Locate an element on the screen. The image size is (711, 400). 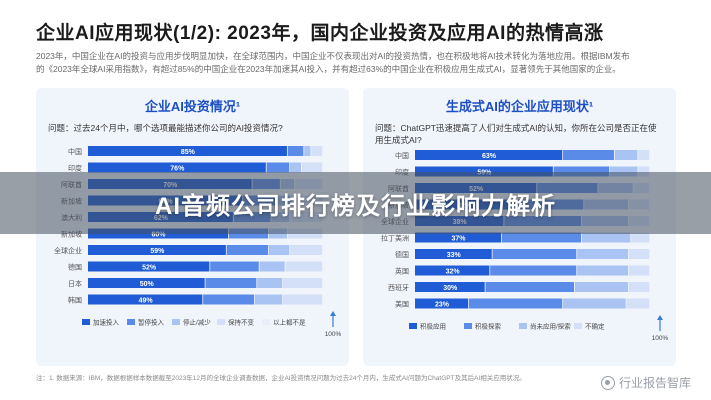
category-label: 美国 is located at coordinates (402, 304).